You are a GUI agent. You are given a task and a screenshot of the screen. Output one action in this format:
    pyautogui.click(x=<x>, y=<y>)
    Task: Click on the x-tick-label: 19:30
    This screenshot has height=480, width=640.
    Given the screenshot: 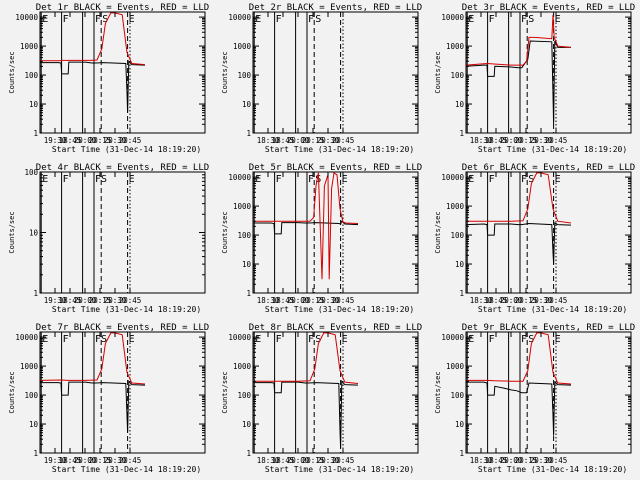 What is the action you would take?
    pyautogui.click(x=55, y=140)
    